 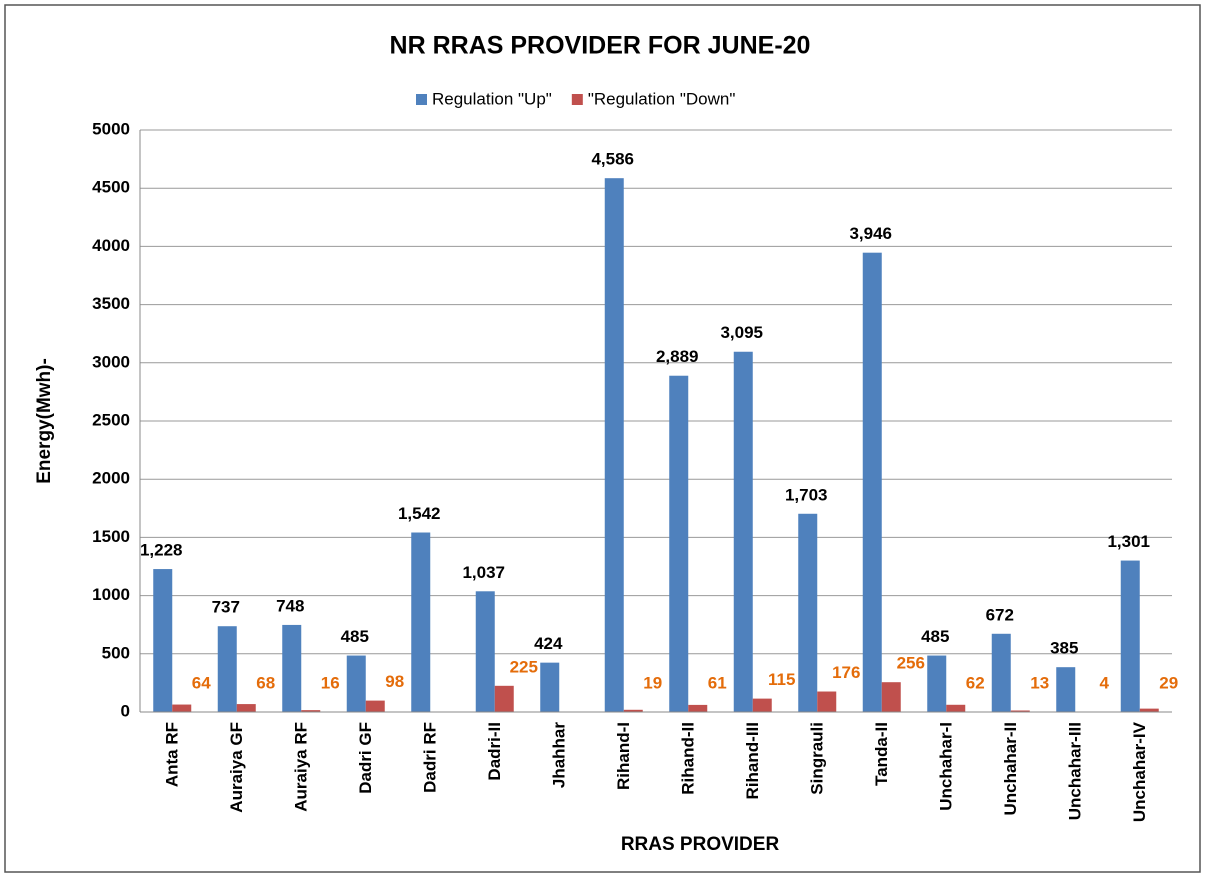 What do you see at coordinates (161, 550) in the screenshot?
I see `data-label: 1,228` at bounding box center [161, 550].